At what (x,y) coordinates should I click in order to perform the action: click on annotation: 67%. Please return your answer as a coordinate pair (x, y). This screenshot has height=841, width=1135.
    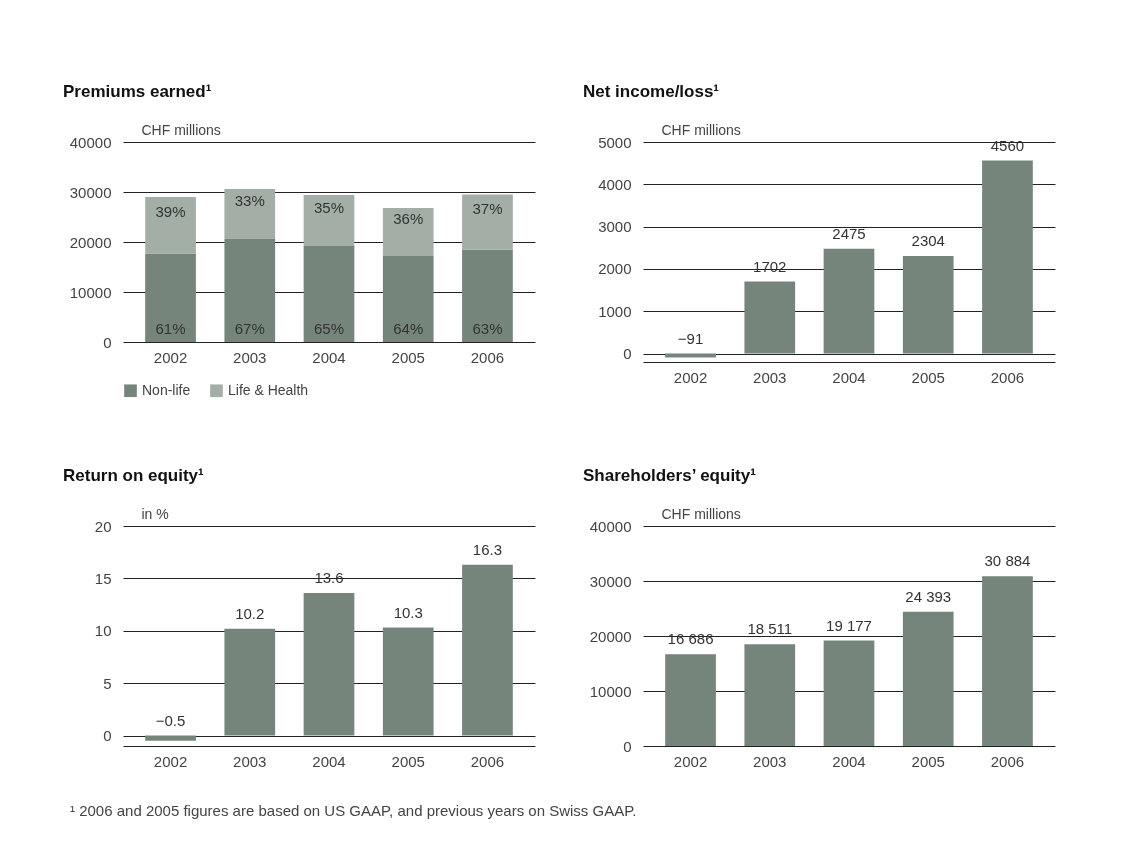
    Looking at the image, I should click on (249, 328).